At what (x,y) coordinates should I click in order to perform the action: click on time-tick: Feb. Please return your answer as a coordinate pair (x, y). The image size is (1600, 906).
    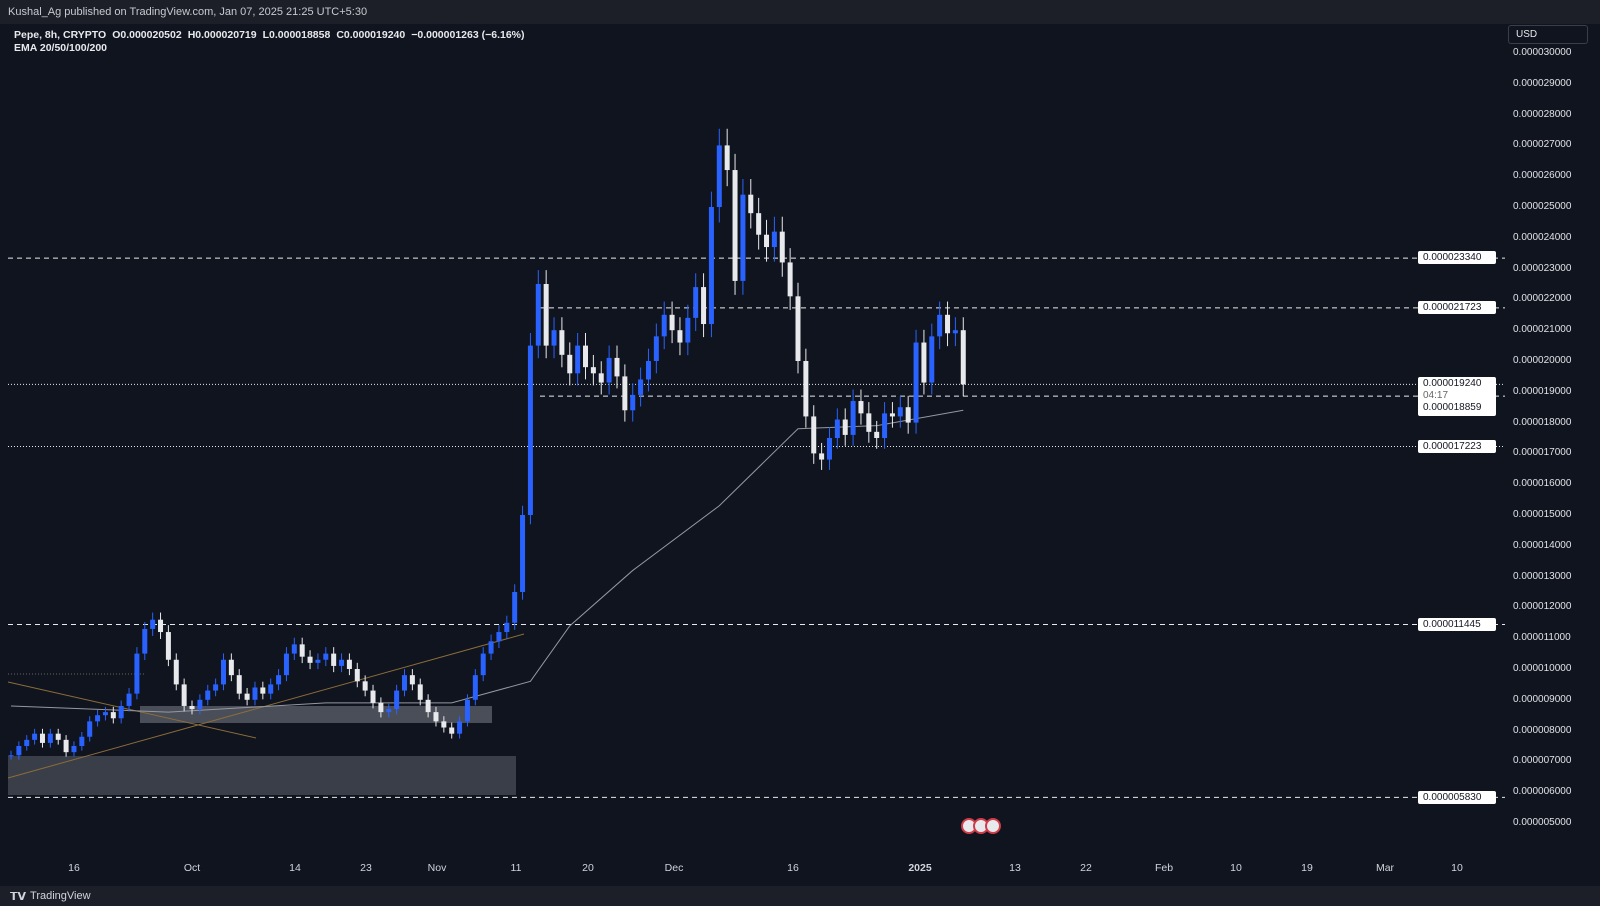
    Looking at the image, I should click on (1164, 868).